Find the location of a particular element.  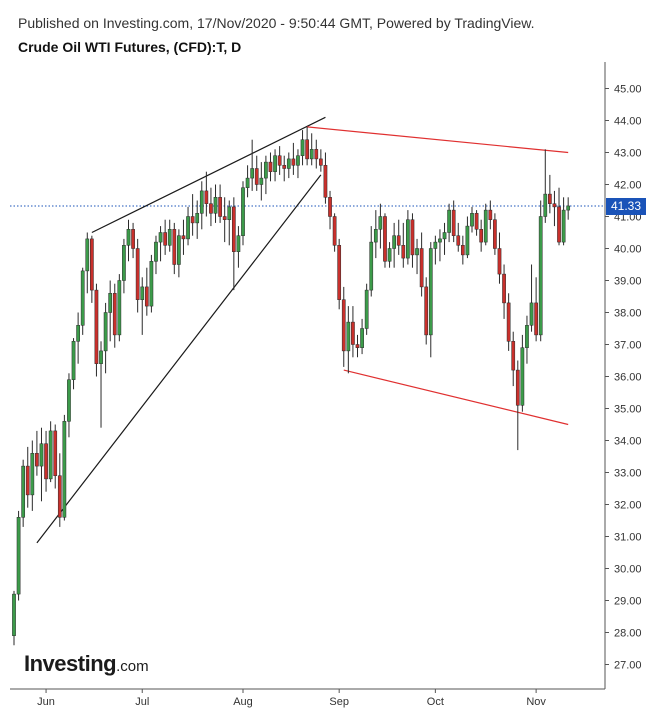

last-price-label: 41.33 is located at coordinates (626, 206).